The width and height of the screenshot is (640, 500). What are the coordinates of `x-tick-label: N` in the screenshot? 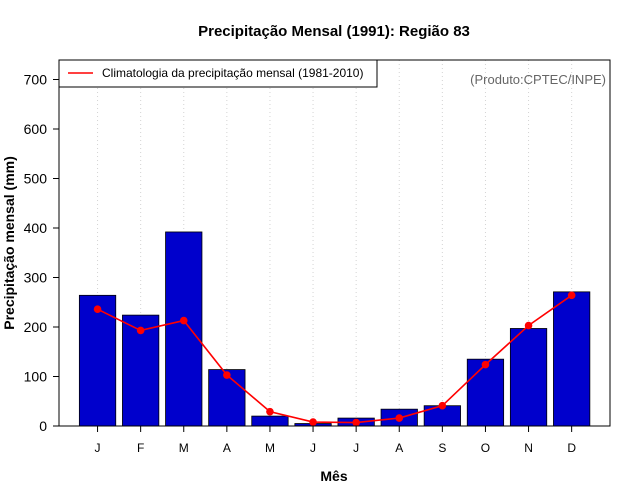 It's located at (528, 448).